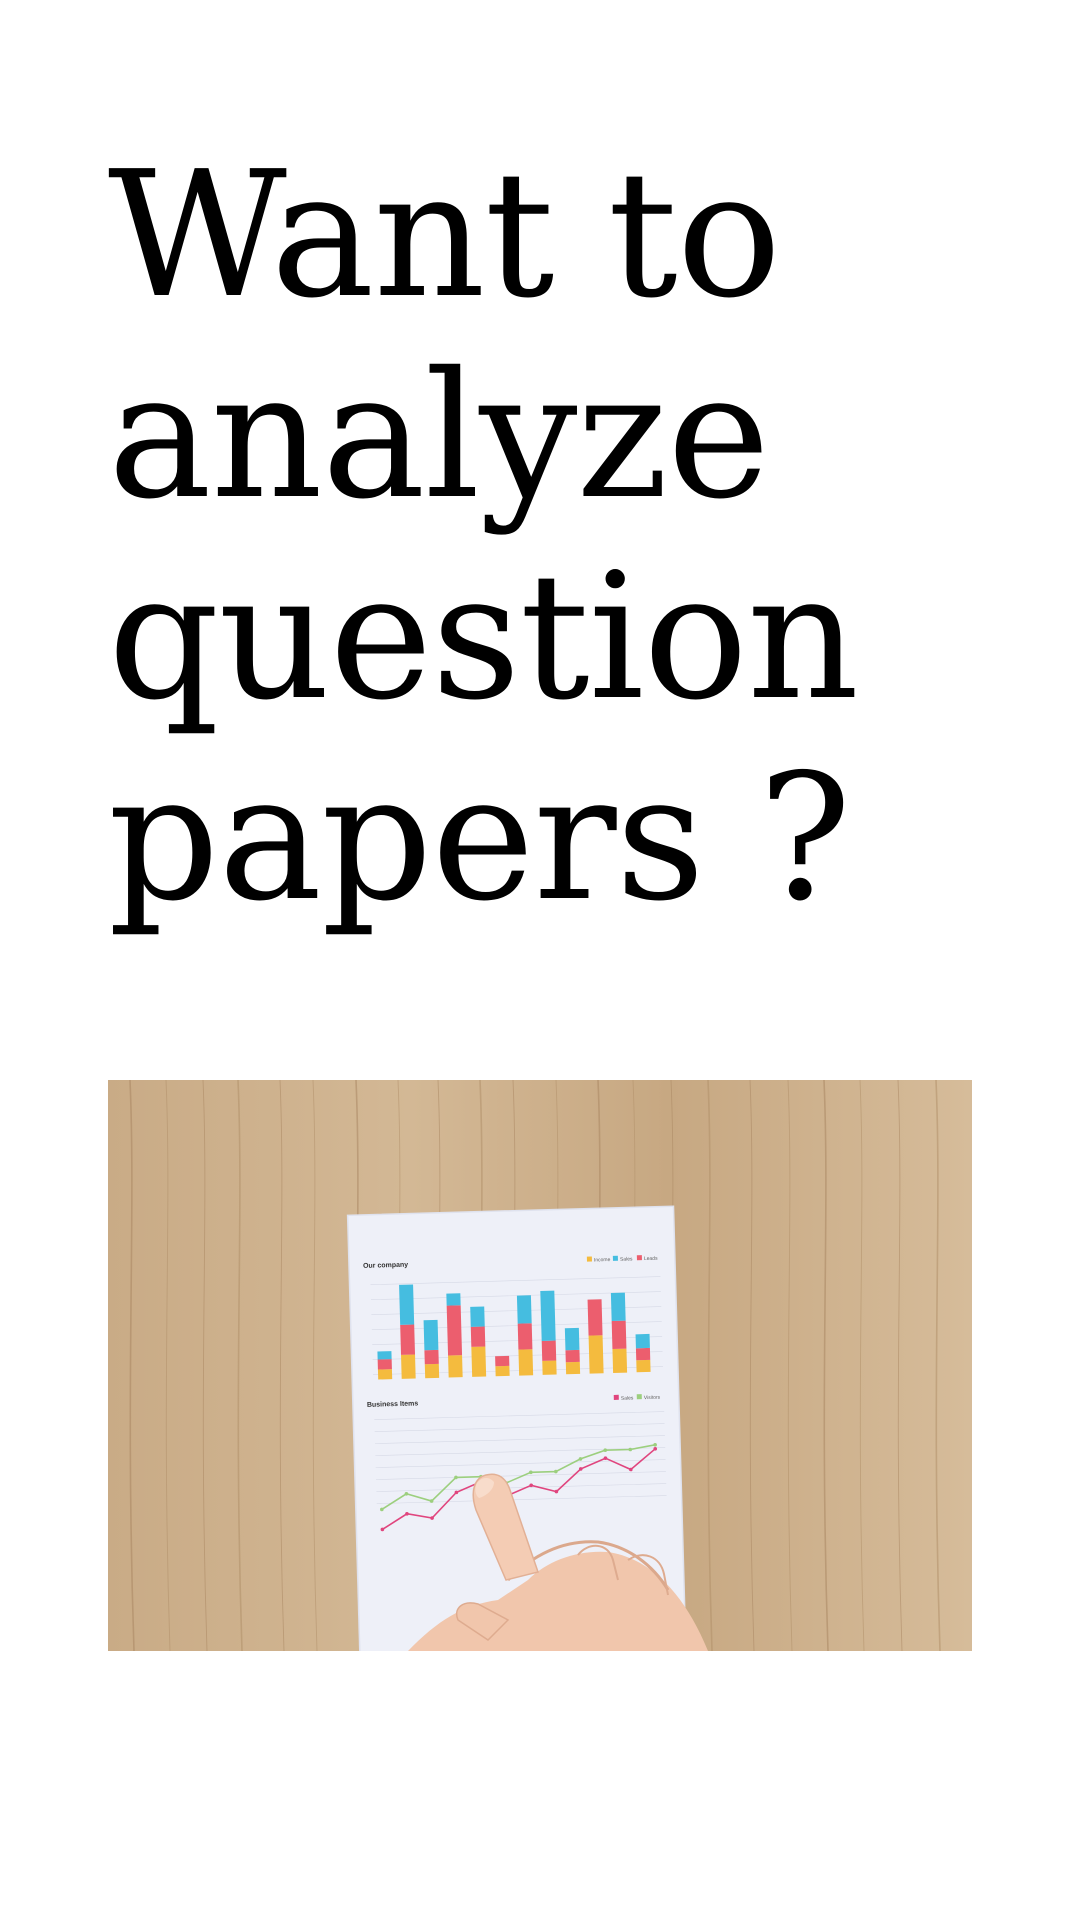 The width and height of the screenshot is (1080, 1920). Describe the element at coordinates (652, 1398) in the screenshot. I see `bottom-legend-item-2: Visitors` at that location.